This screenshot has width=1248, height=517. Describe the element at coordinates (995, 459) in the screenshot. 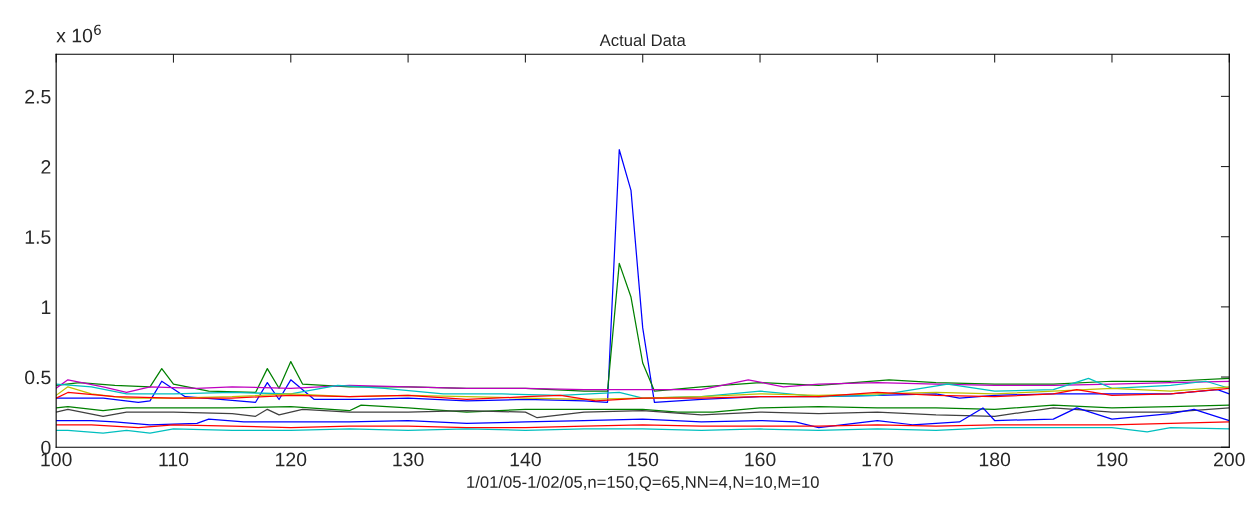

I see `x-tick-label: 180` at that location.